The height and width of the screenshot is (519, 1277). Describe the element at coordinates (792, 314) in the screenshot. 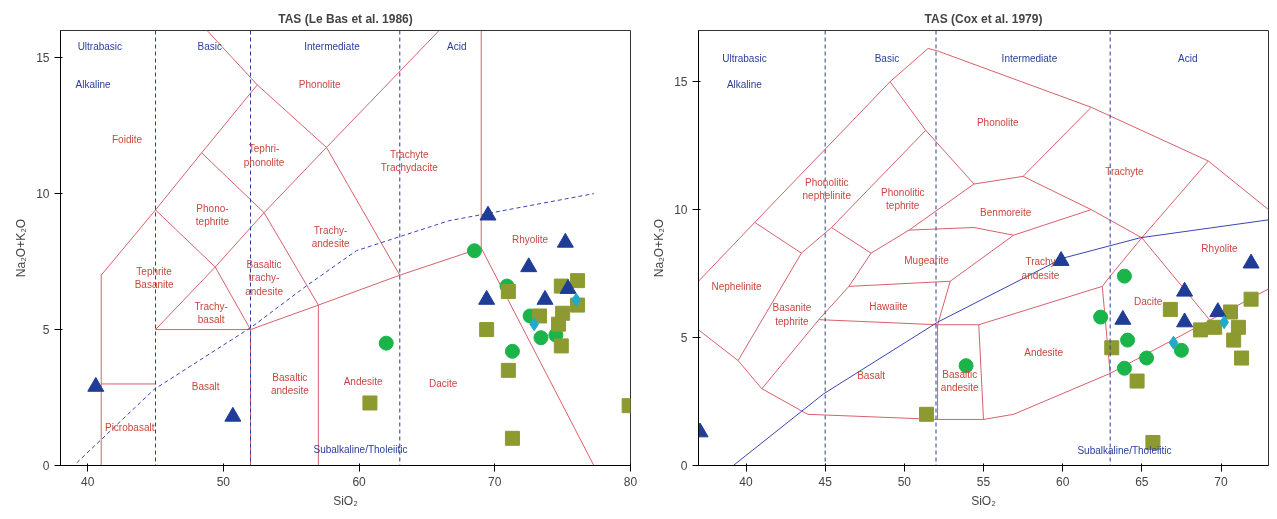

I see `annotation: Basanite tephrite` at that location.